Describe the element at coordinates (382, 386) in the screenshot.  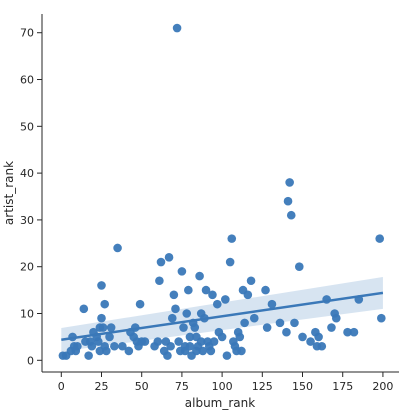
I see `x-tick-label: 200` at that location.